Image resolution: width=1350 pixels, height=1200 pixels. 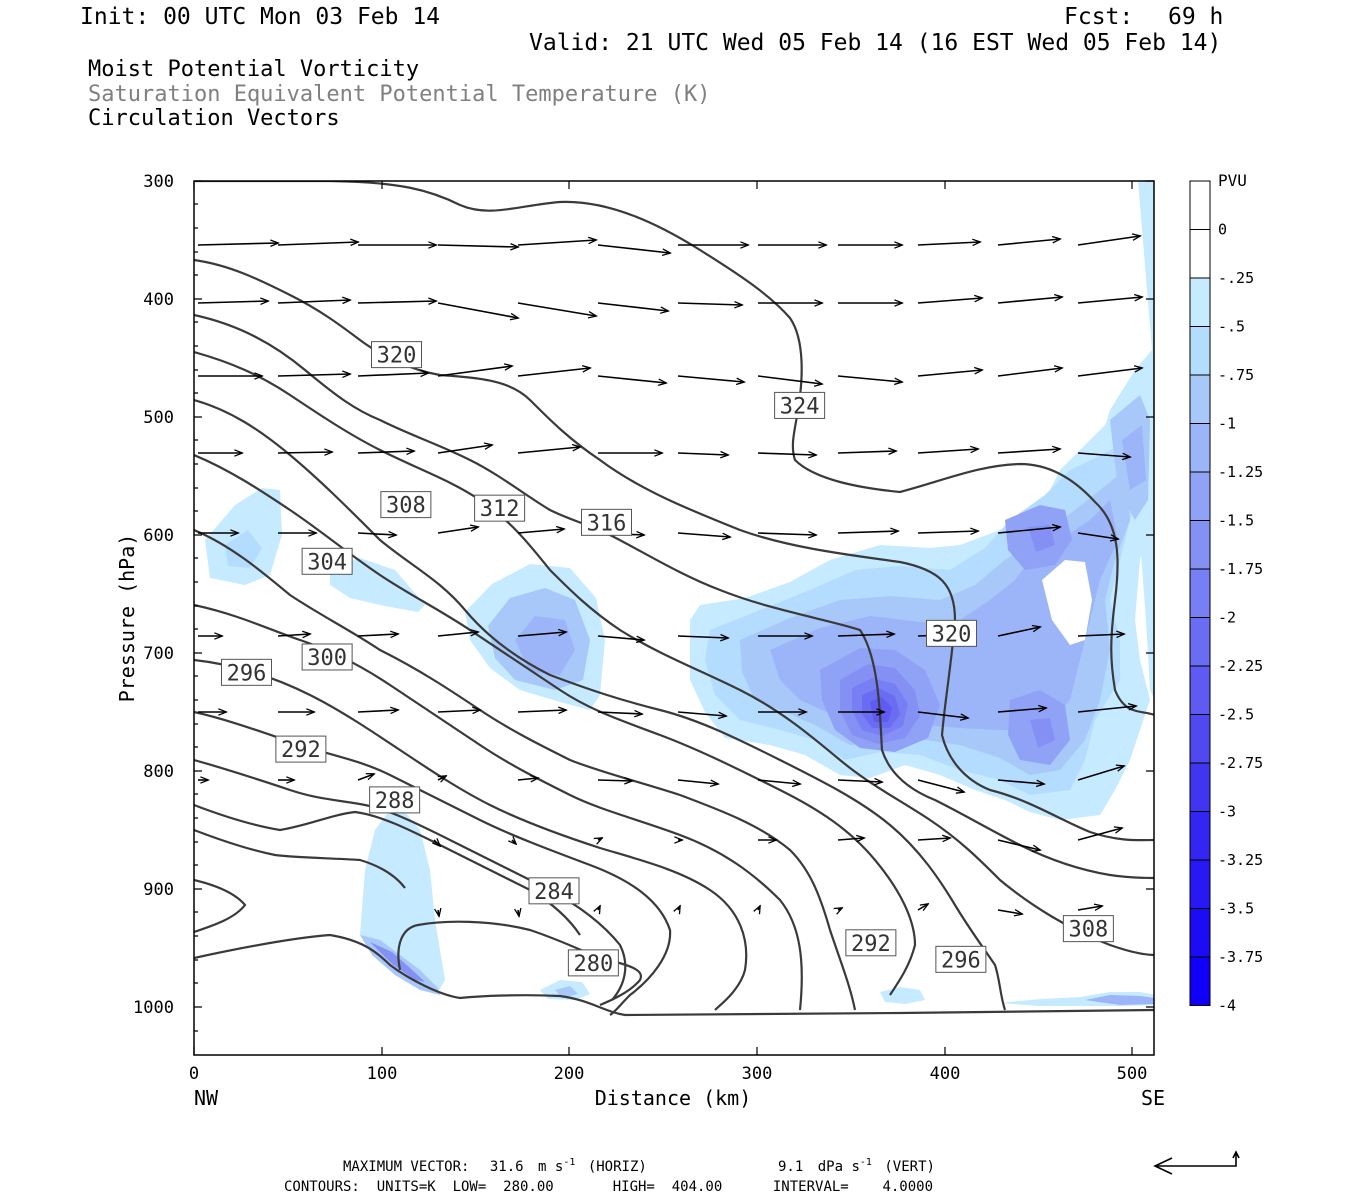 I want to click on colorbar-label: -1.75, so click(x=1240, y=569).